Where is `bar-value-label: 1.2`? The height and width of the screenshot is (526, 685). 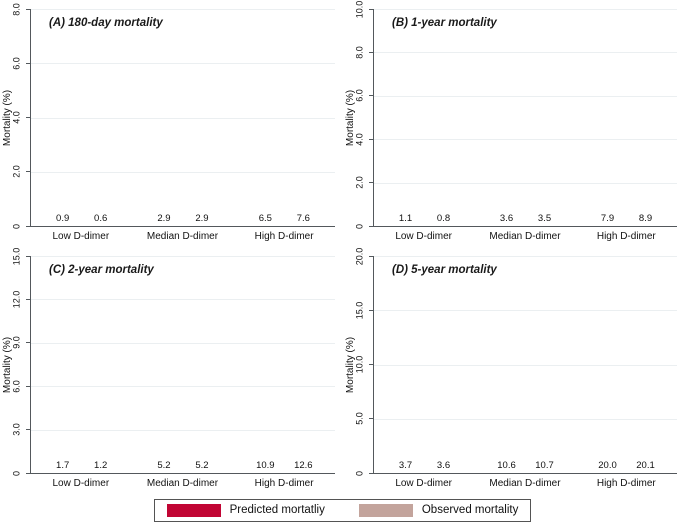 bar-value-label: 1.2 is located at coordinates (101, 465).